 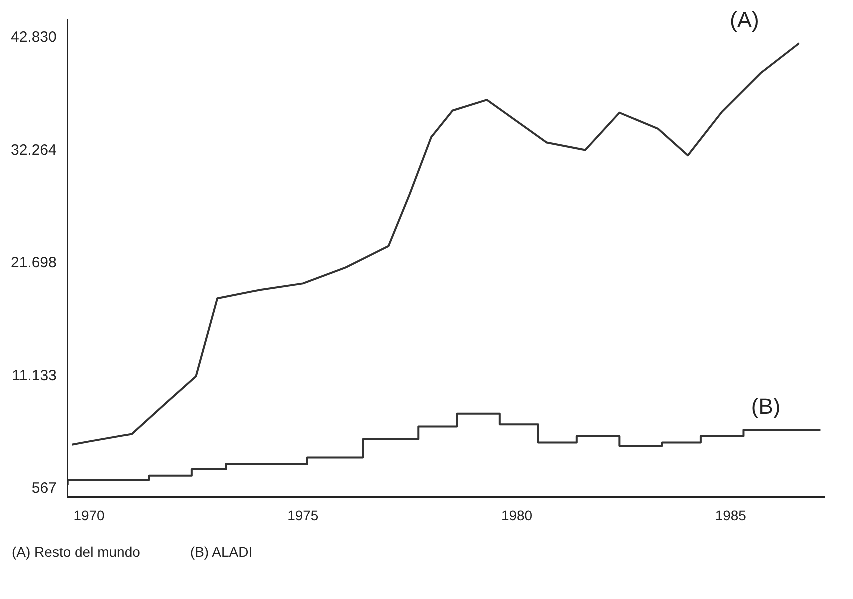 What do you see at coordinates (731, 515) in the screenshot?
I see `x-tick-label: 1985` at bounding box center [731, 515].